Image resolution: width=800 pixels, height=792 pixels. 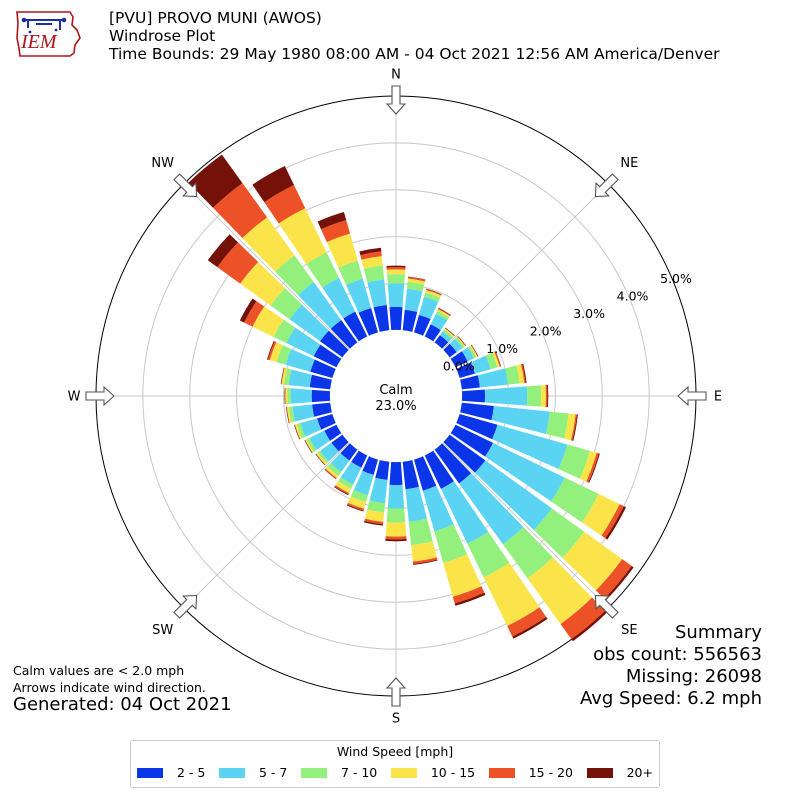 What do you see at coordinates (551, 772) in the screenshot?
I see `legend-label: 15 - 20` at bounding box center [551, 772].